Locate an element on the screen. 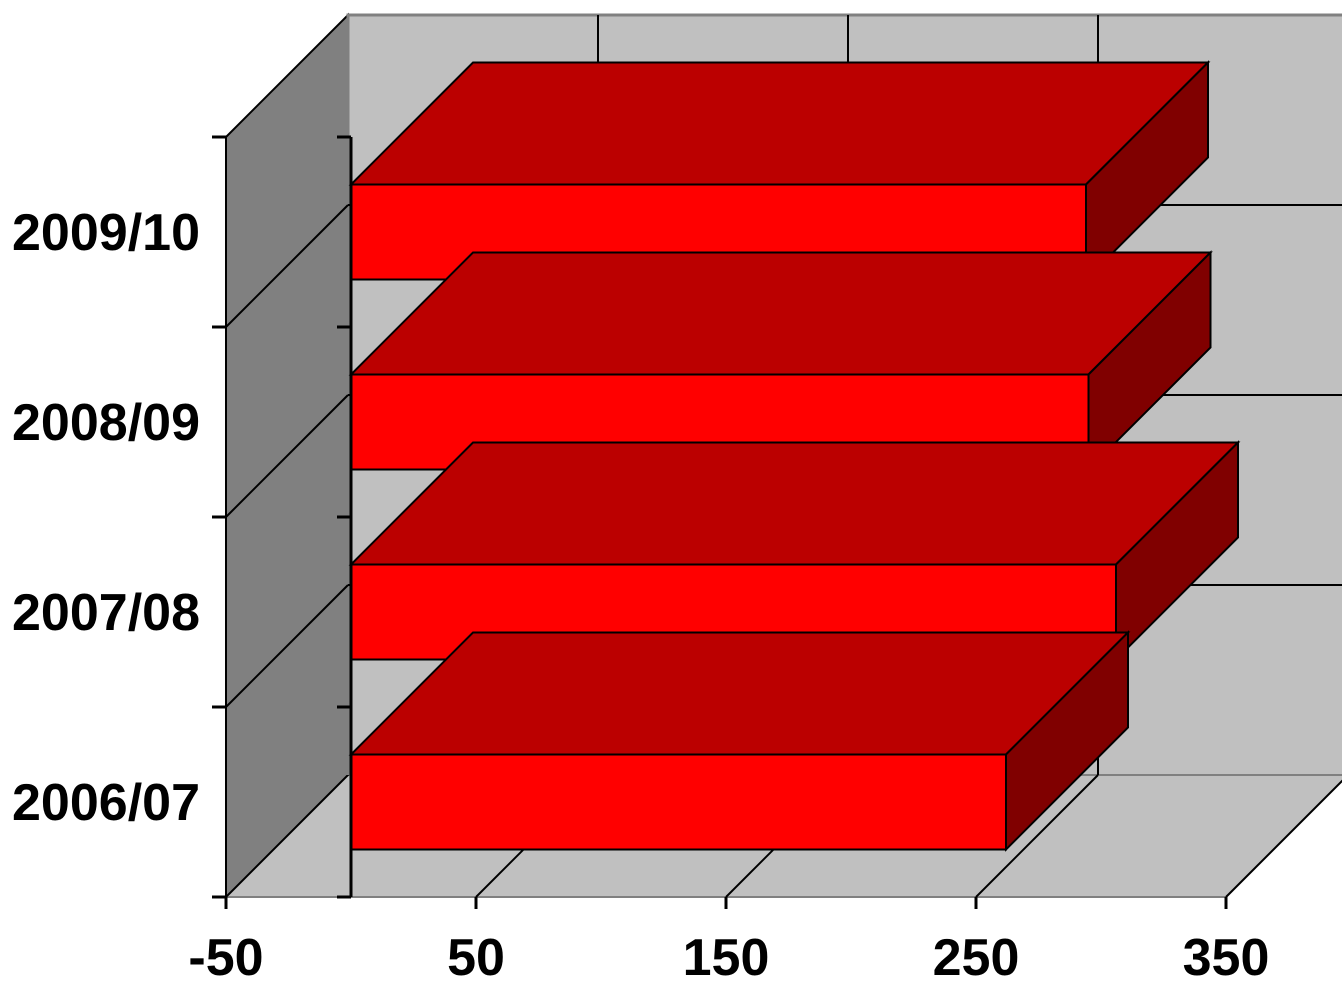 The width and height of the screenshot is (1342, 981). x-tick-label: 350 is located at coordinates (1226, 955).